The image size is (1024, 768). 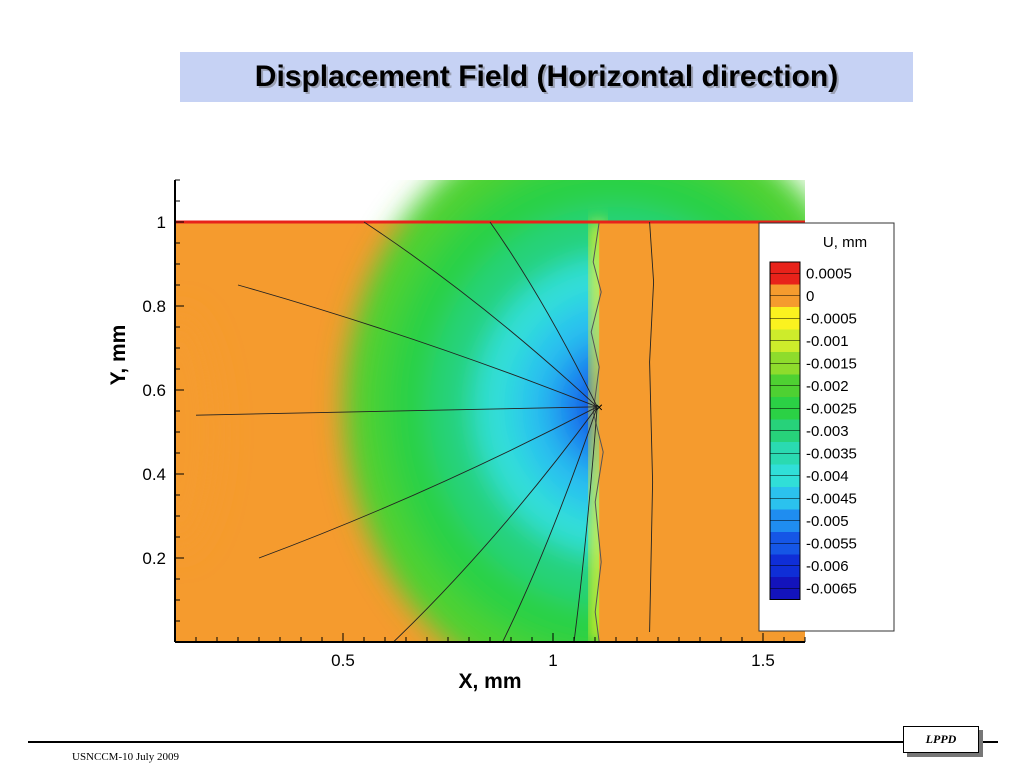 What do you see at coordinates (831, 498) in the screenshot?
I see `legend-label: -0.0045` at bounding box center [831, 498].